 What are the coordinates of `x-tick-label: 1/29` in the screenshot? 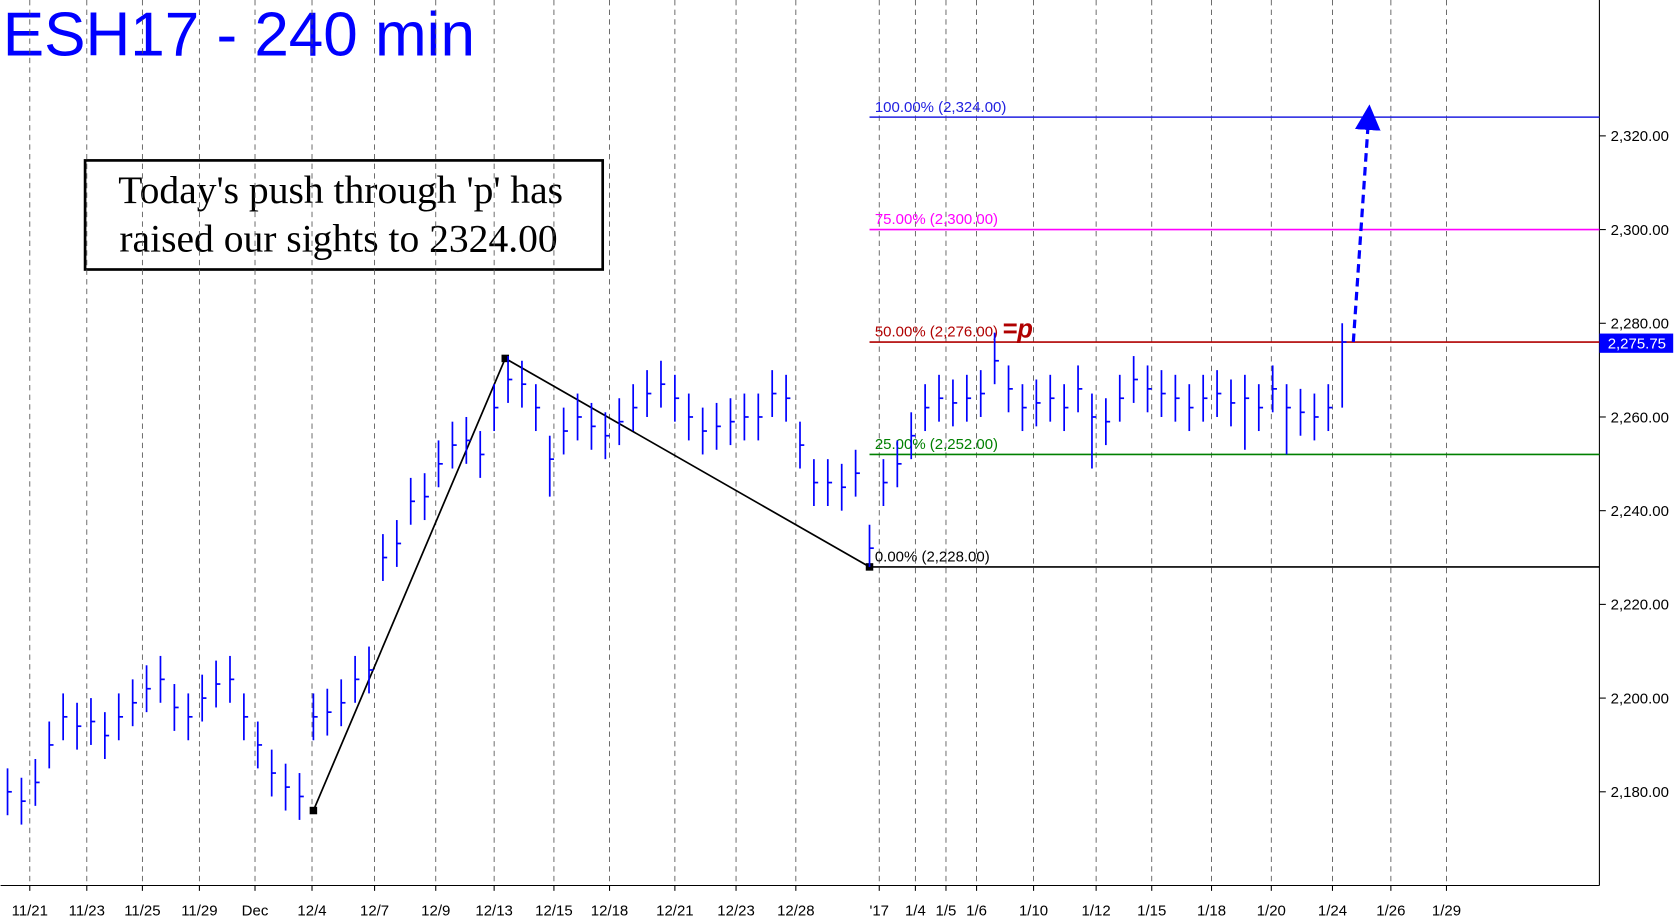 It's located at (1446, 910).